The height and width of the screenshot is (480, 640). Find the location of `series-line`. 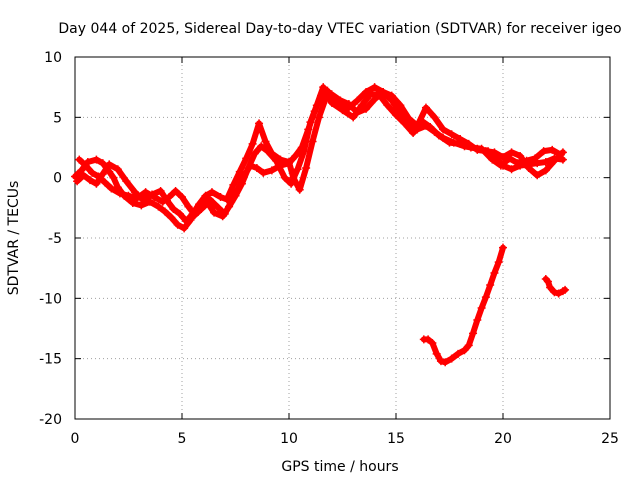

series-line is located at coordinates (463, 305).